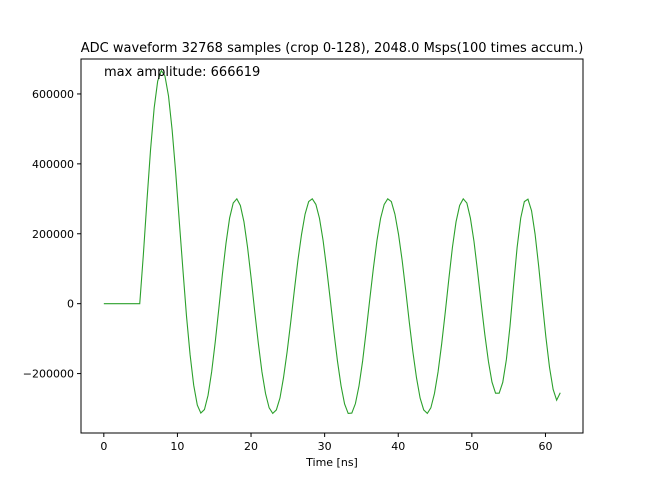  What do you see at coordinates (251, 446) in the screenshot?
I see `x-tick-label: 20` at bounding box center [251, 446].